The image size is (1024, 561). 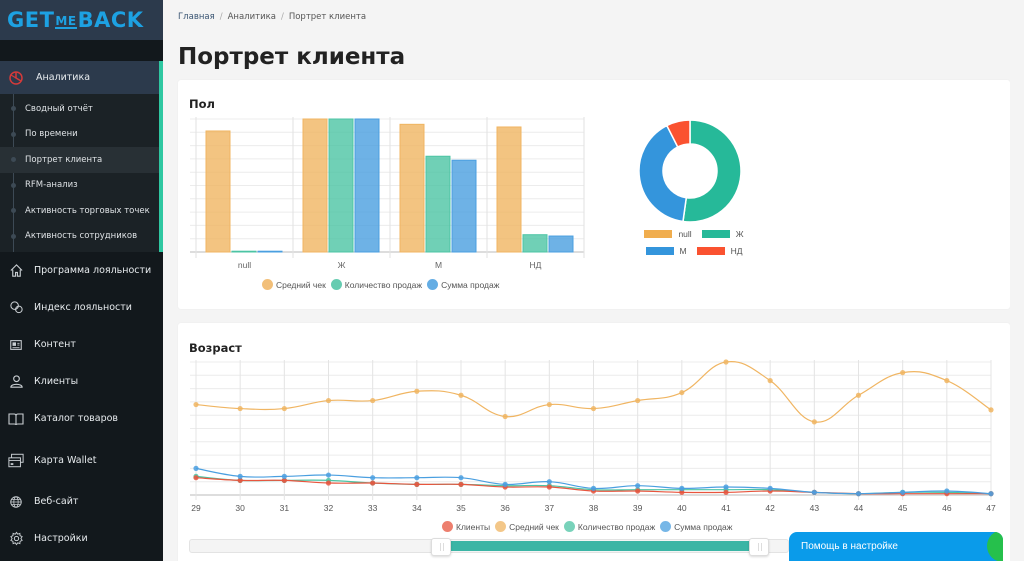 What do you see at coordinates (31, 20) in the screenshot?
I see `logo-text-get: GET` at bounding box center [31, 20].